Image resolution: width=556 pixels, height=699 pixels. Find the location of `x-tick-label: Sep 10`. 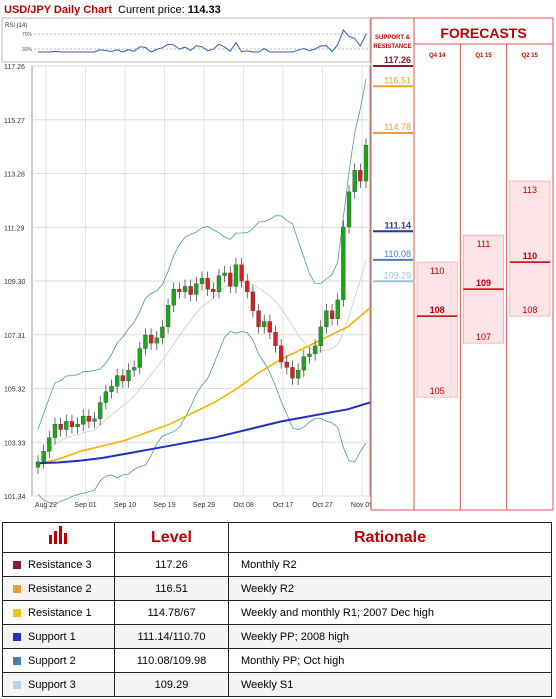

x-tick-label: Sep 10 is located at coordinates (125, 505).